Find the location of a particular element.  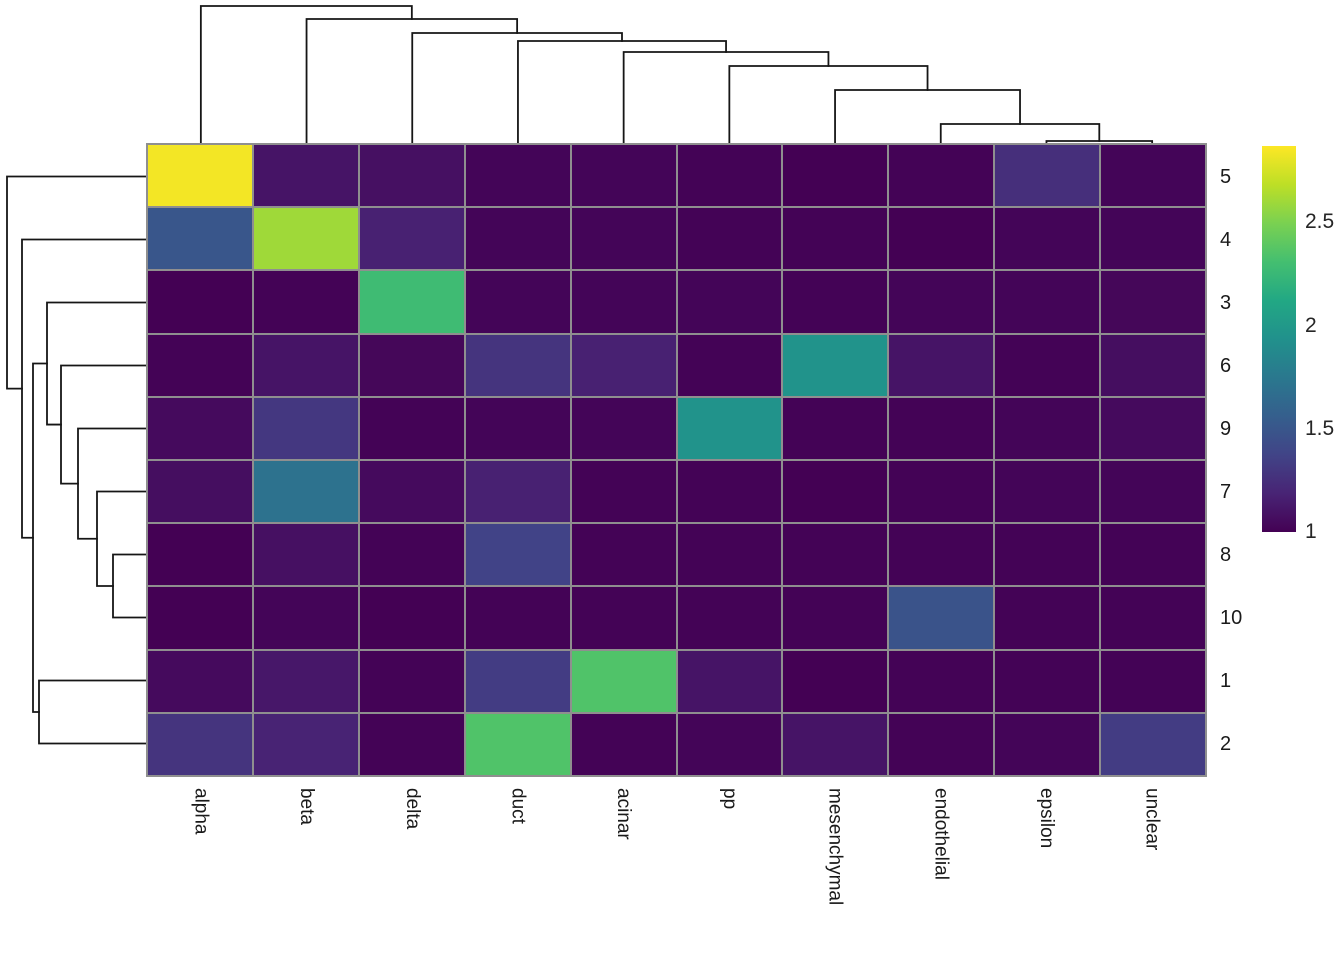

heatmap-cell-10-acinar is located at coordinates (623, 618).